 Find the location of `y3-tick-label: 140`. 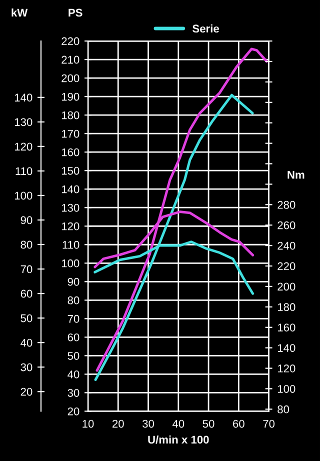

y3-tick-label: 140 is located at coordinates (23, 98).